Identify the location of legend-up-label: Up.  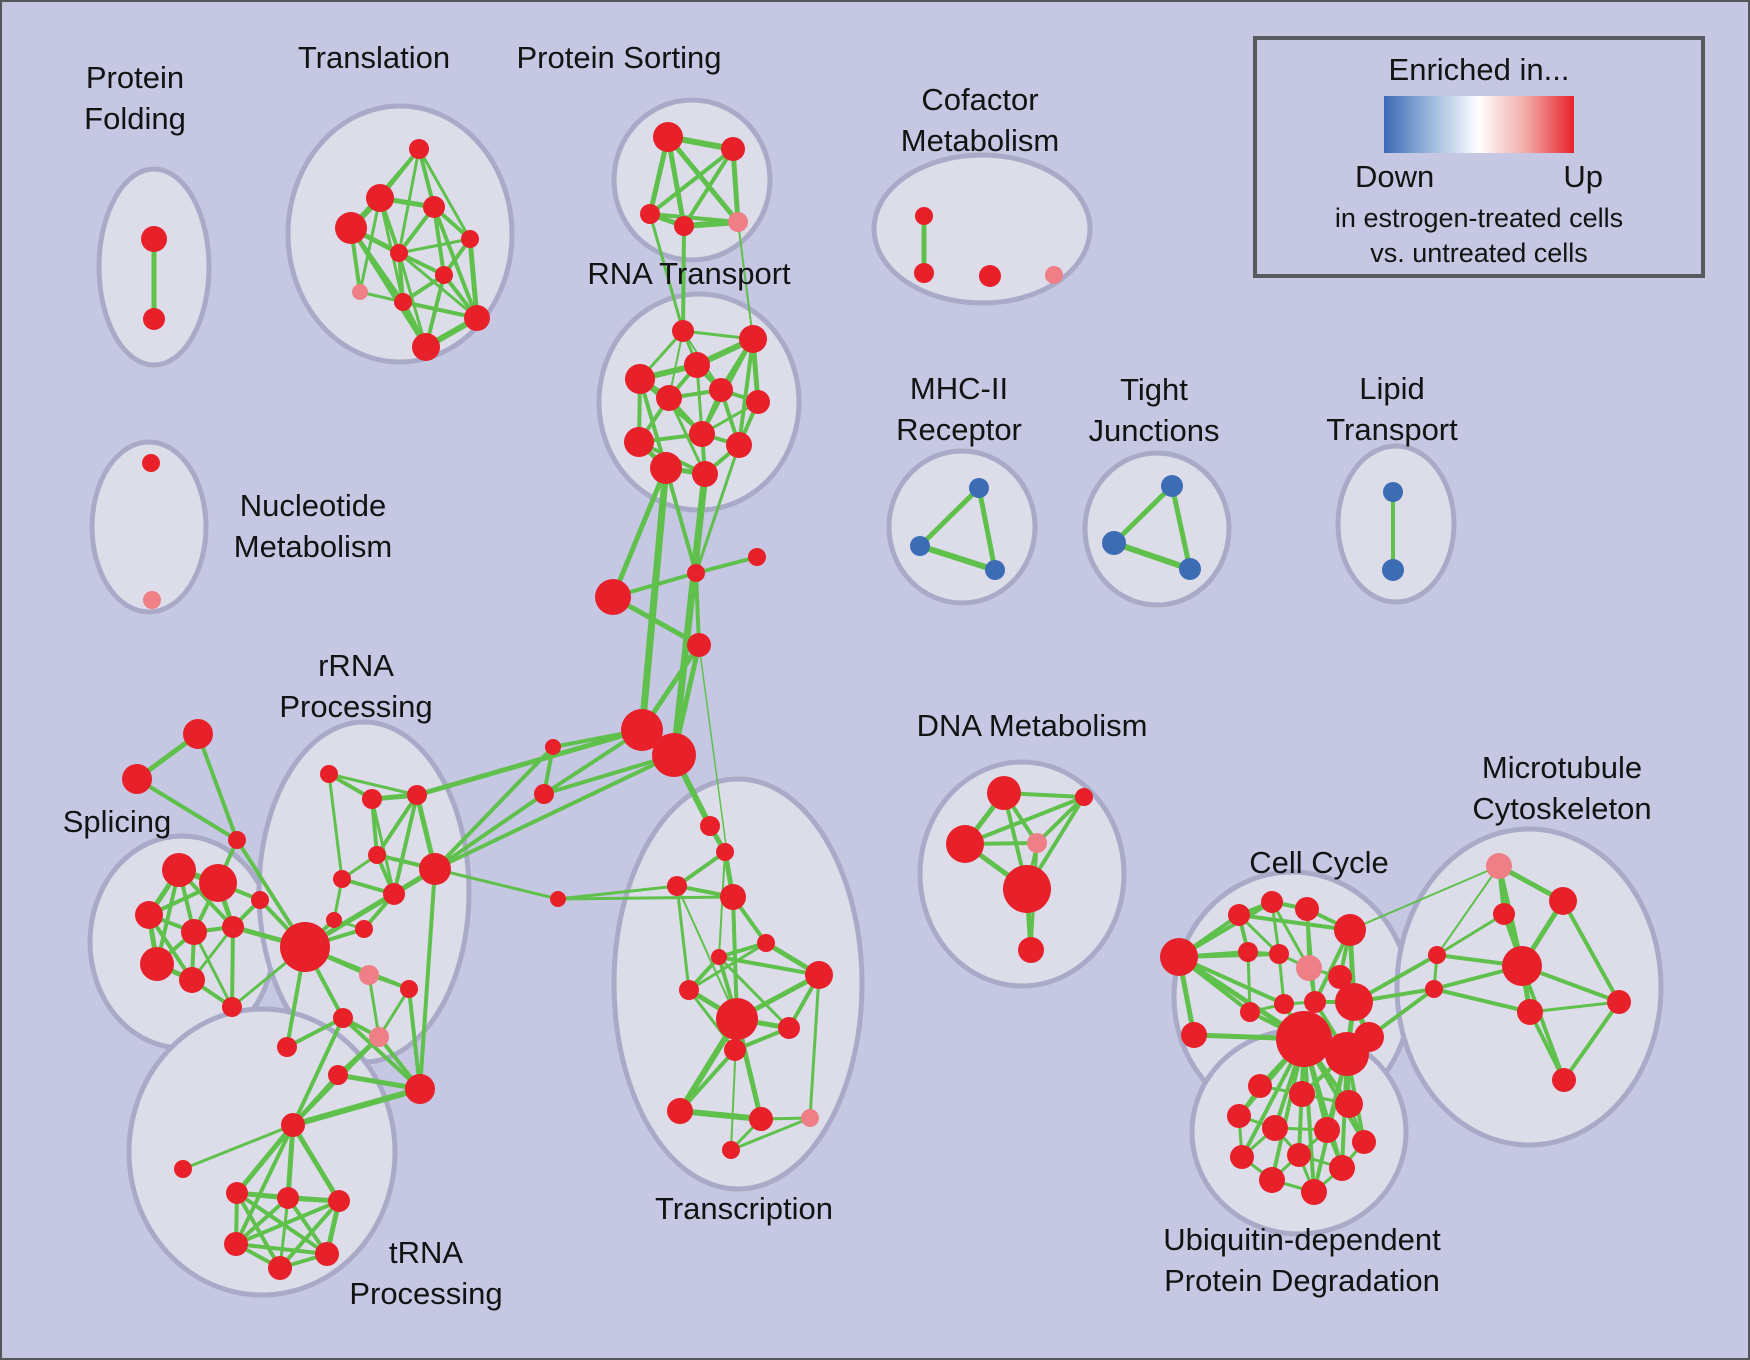
(1583, 176).